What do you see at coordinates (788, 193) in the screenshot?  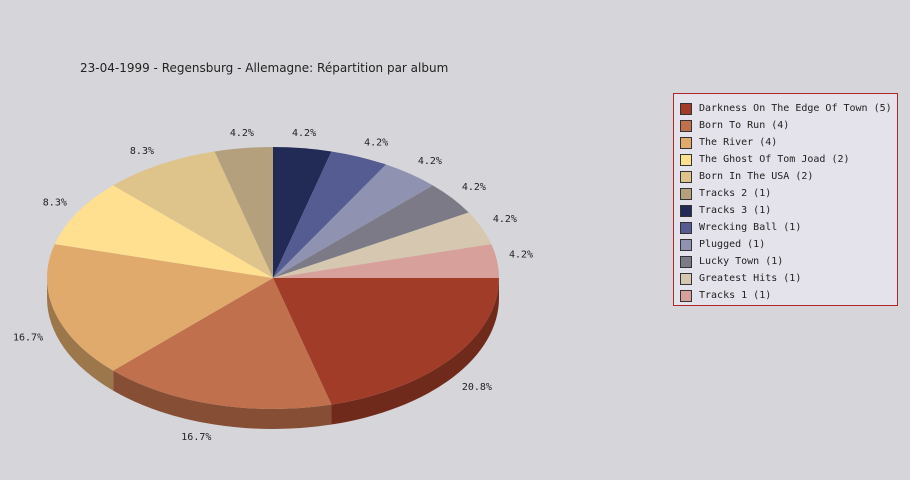 I see `legend-item: Tracks 2 (1)` at bounding box center [788, 193].